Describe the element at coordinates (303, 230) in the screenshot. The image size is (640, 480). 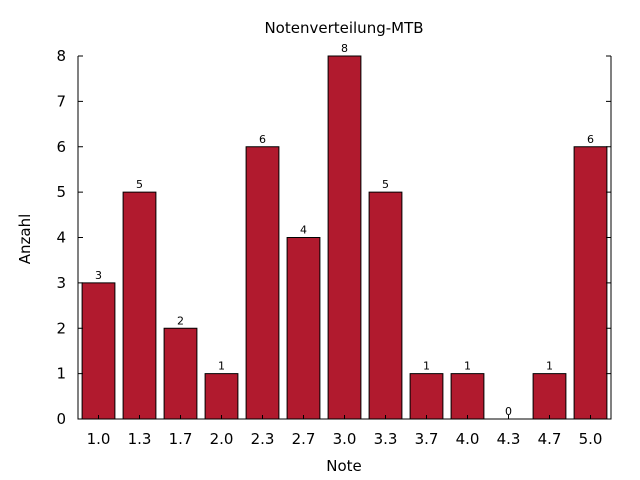
I see `data-label-2.7: 4` at that location.